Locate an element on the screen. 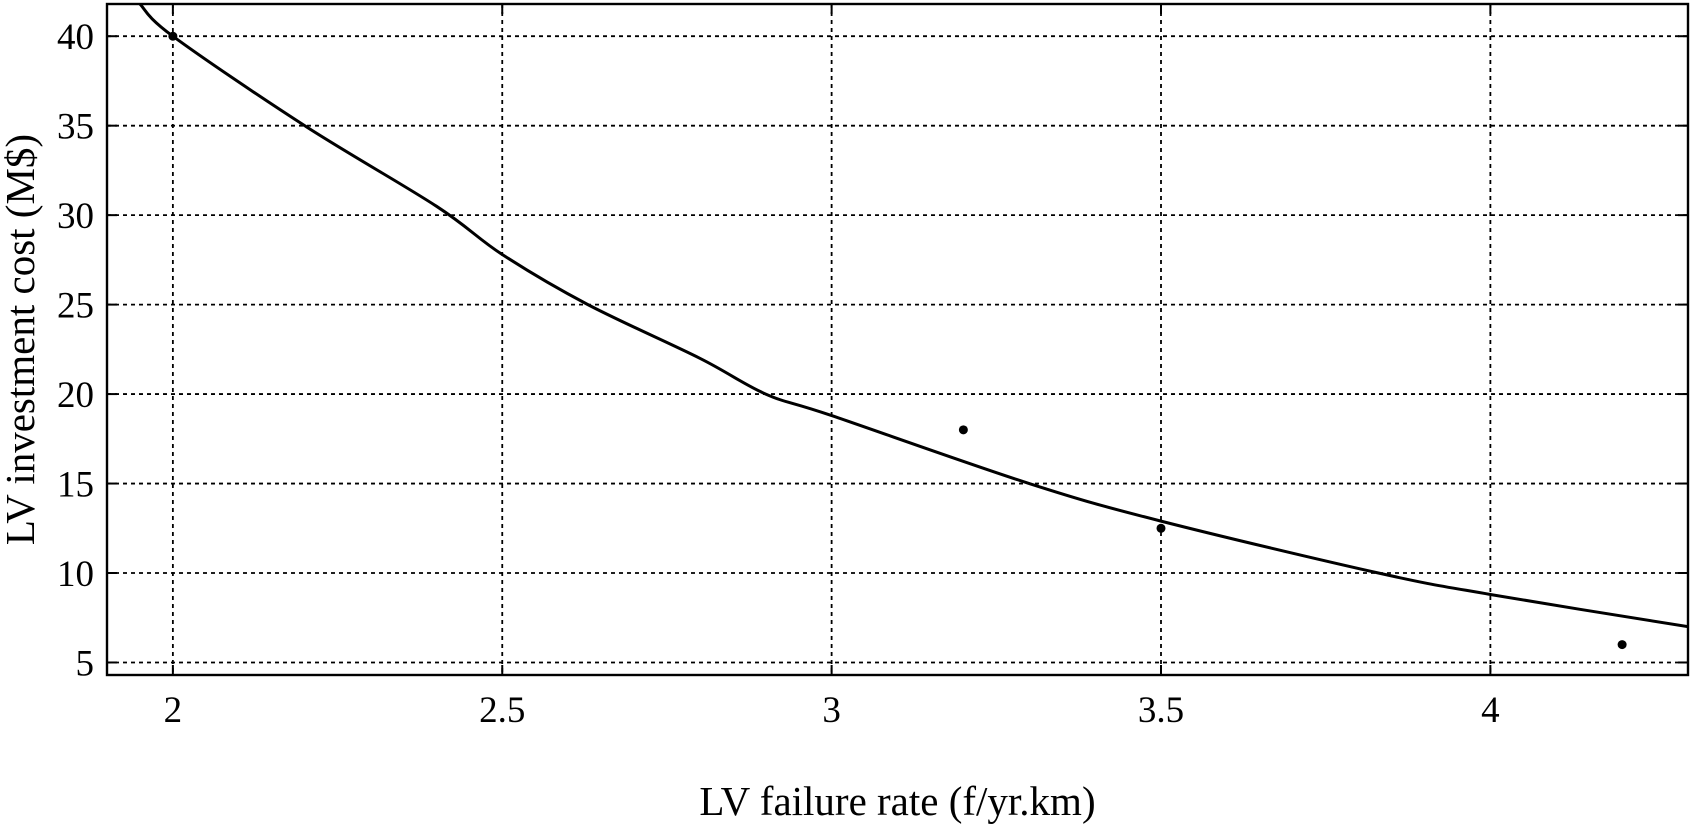 This screenshot has height=834, width=1690. y-tick-label: 15 is located at coordinates (75, 485).